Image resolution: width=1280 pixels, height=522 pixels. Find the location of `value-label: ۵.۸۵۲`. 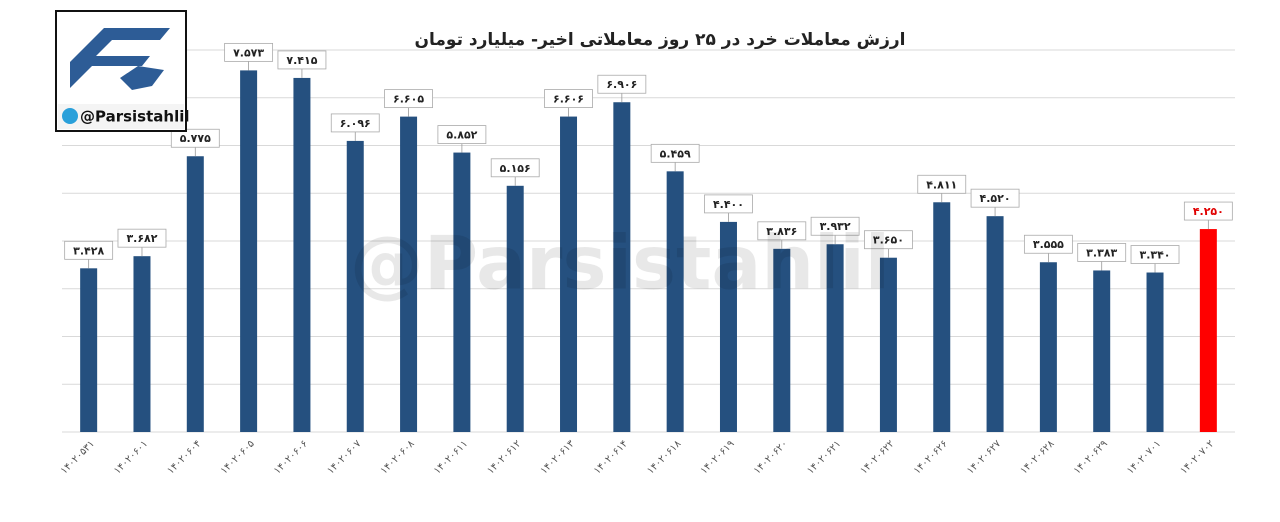

value-label: ۵.۸۵۲ is located at coordinates (461, 135).